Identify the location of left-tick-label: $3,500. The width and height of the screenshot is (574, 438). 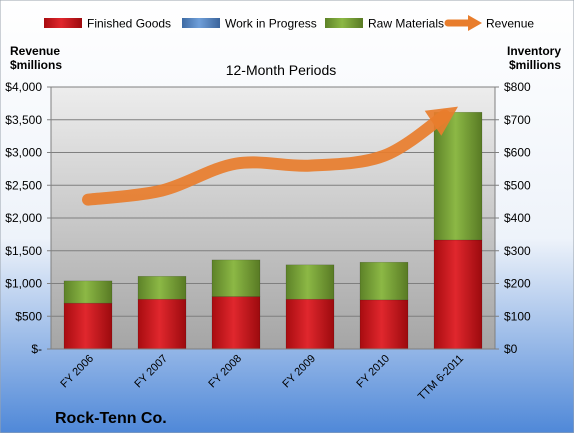
(23, 120).